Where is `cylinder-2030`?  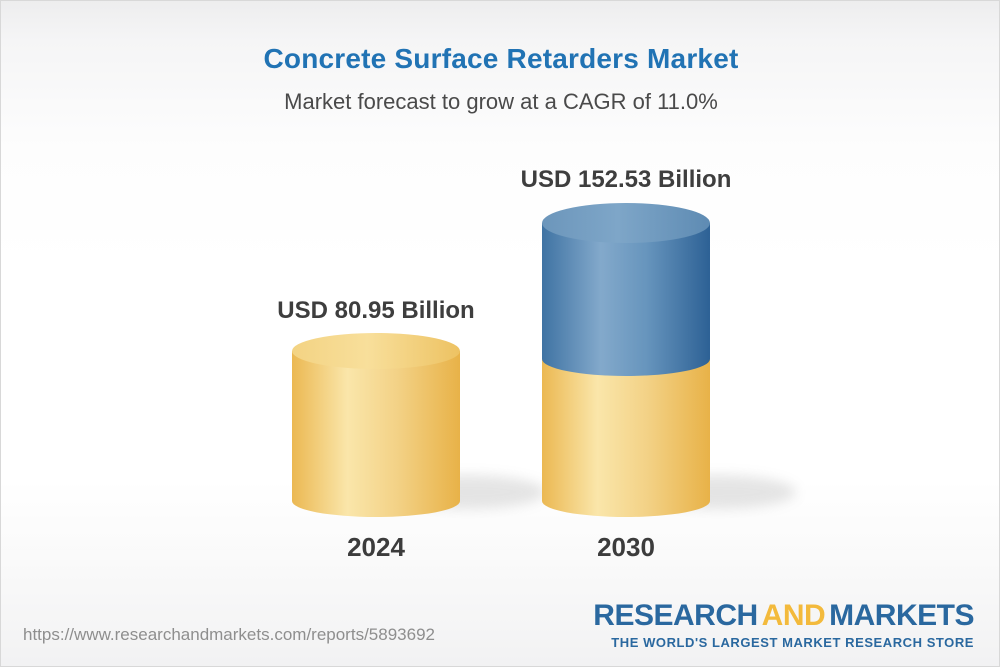
cylinder-2030 is located at coordinates (626, 360).